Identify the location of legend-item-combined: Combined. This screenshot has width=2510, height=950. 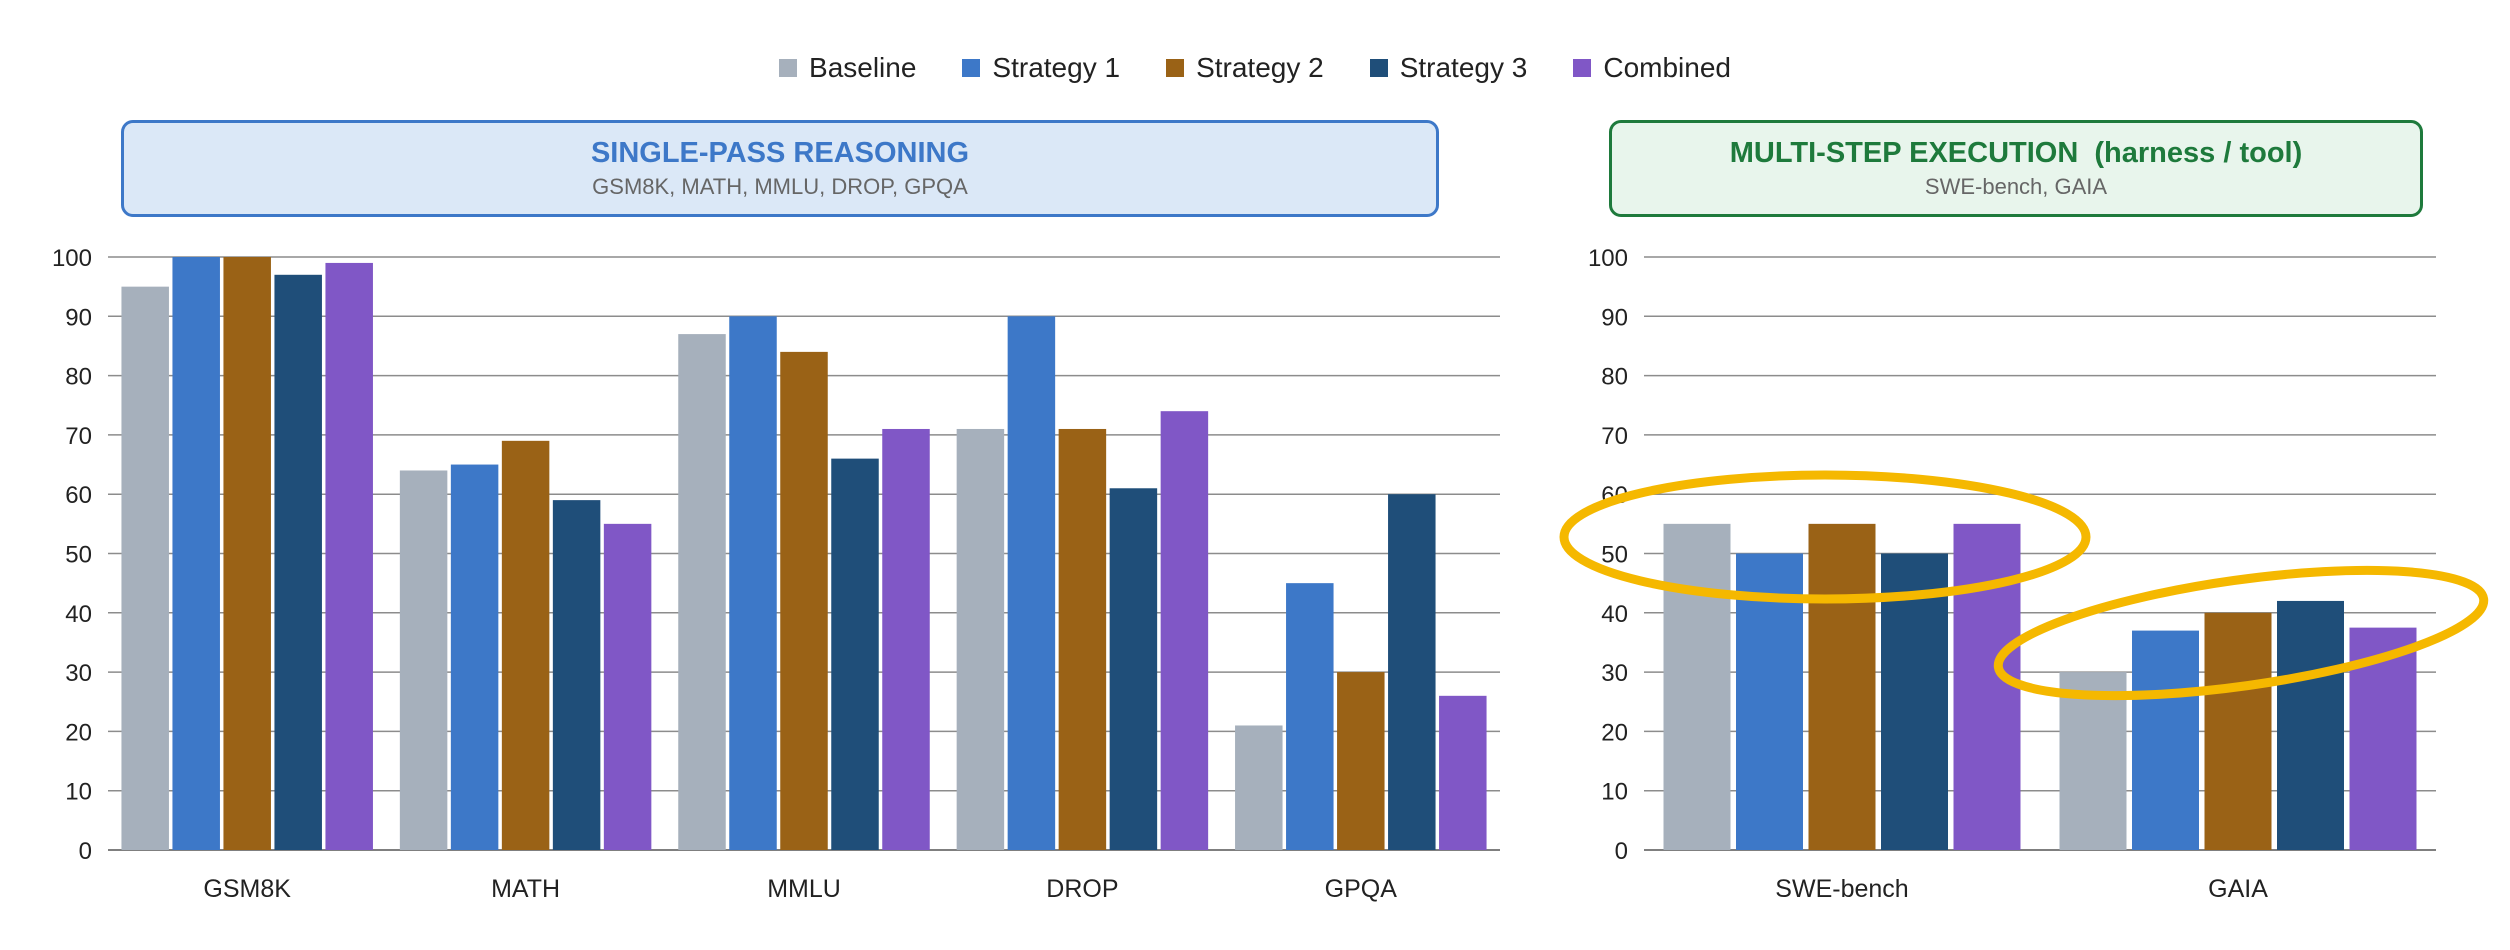
(1652, 68).